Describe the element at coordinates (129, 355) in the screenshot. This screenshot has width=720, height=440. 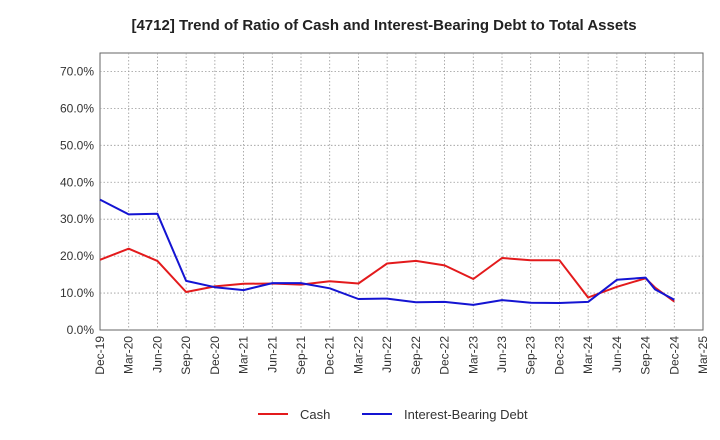
I see `x-tick-label: Mar-20` at that location.